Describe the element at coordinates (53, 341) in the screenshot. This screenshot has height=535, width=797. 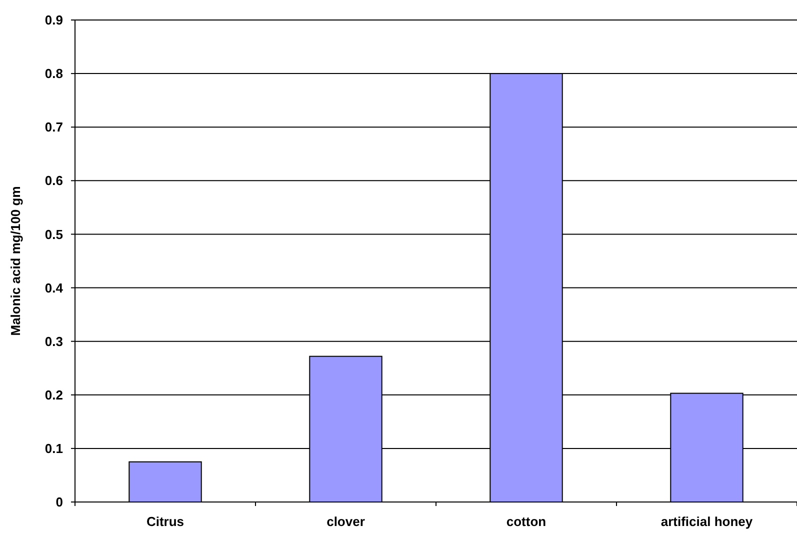
I see `y-tick-label: 0.3` at that location.